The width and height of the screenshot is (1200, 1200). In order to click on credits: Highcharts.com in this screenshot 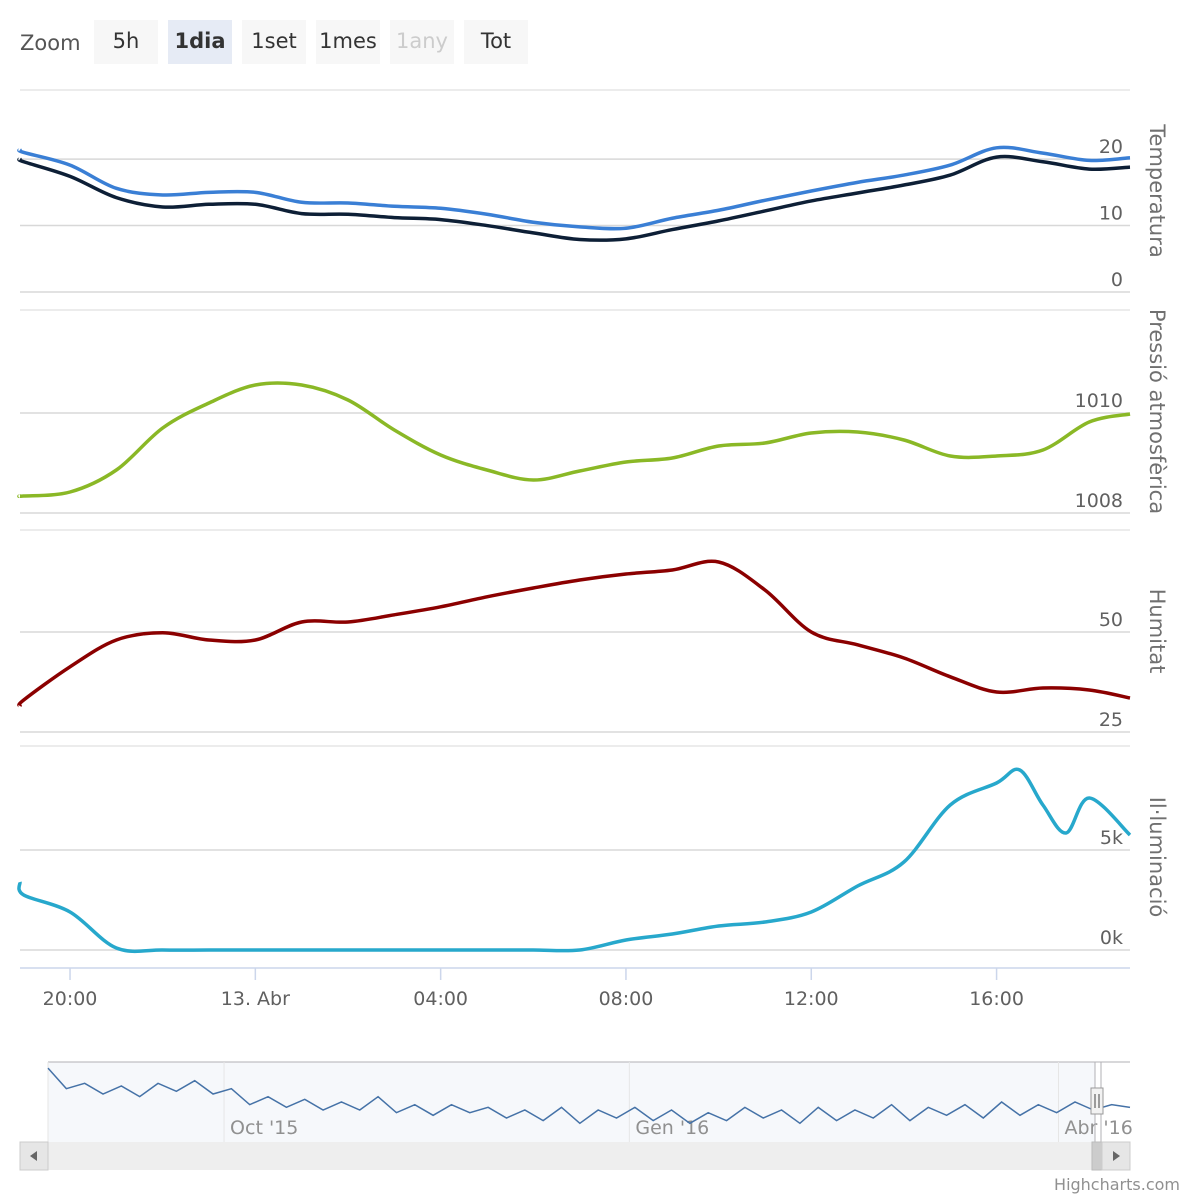, I will do `click(1117, 1184)`.